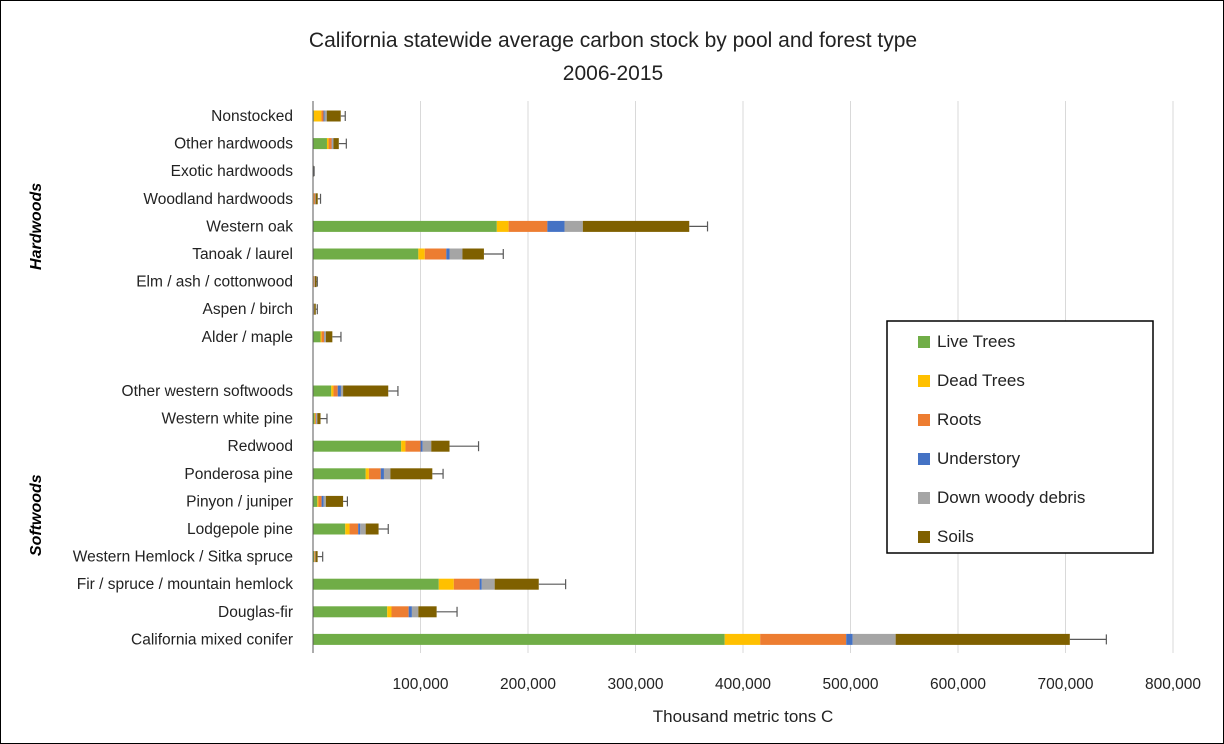 Image resolution: width=1224 pixels, height=744 pixels. I want to click on bar-alder-maple-live-trees, so click(317, 337).